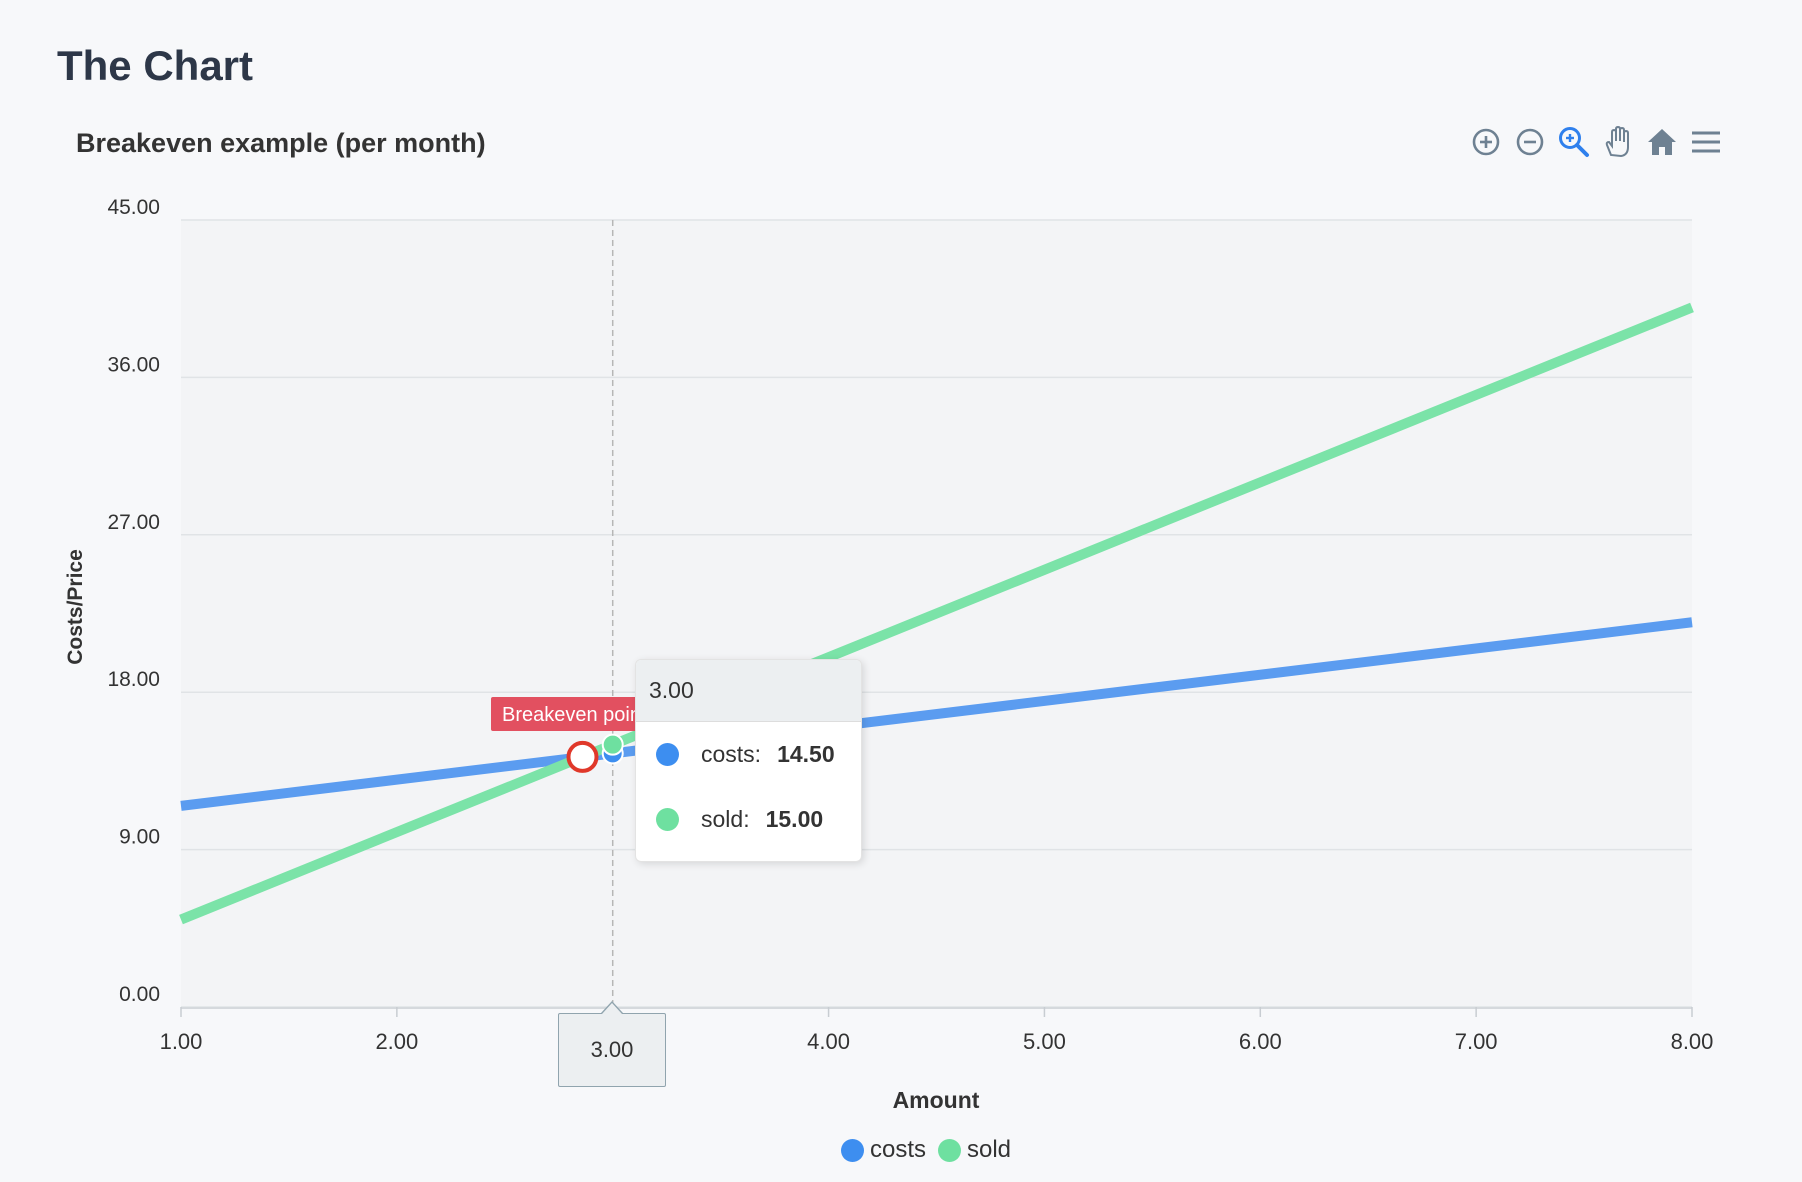  I want to click on y-tick-label: 45.00, so click(133, 207).